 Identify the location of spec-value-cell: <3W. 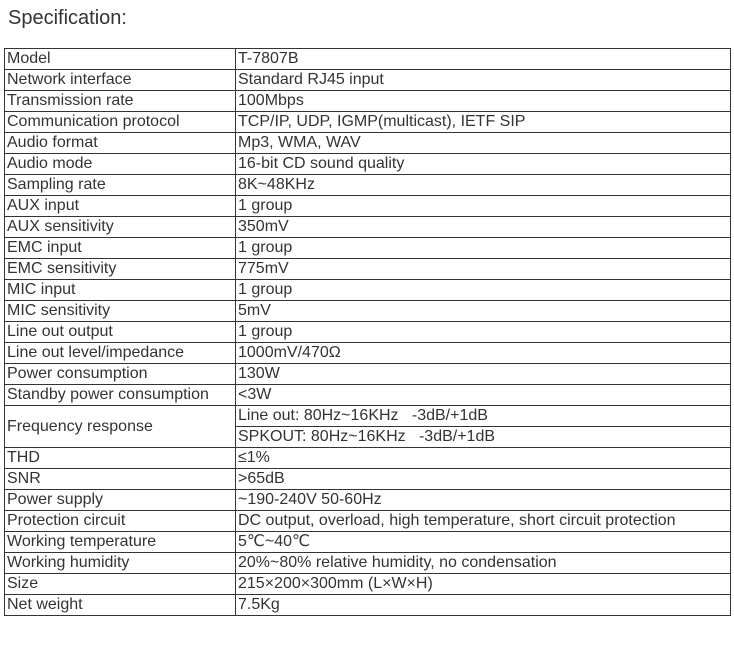
(483, 395).